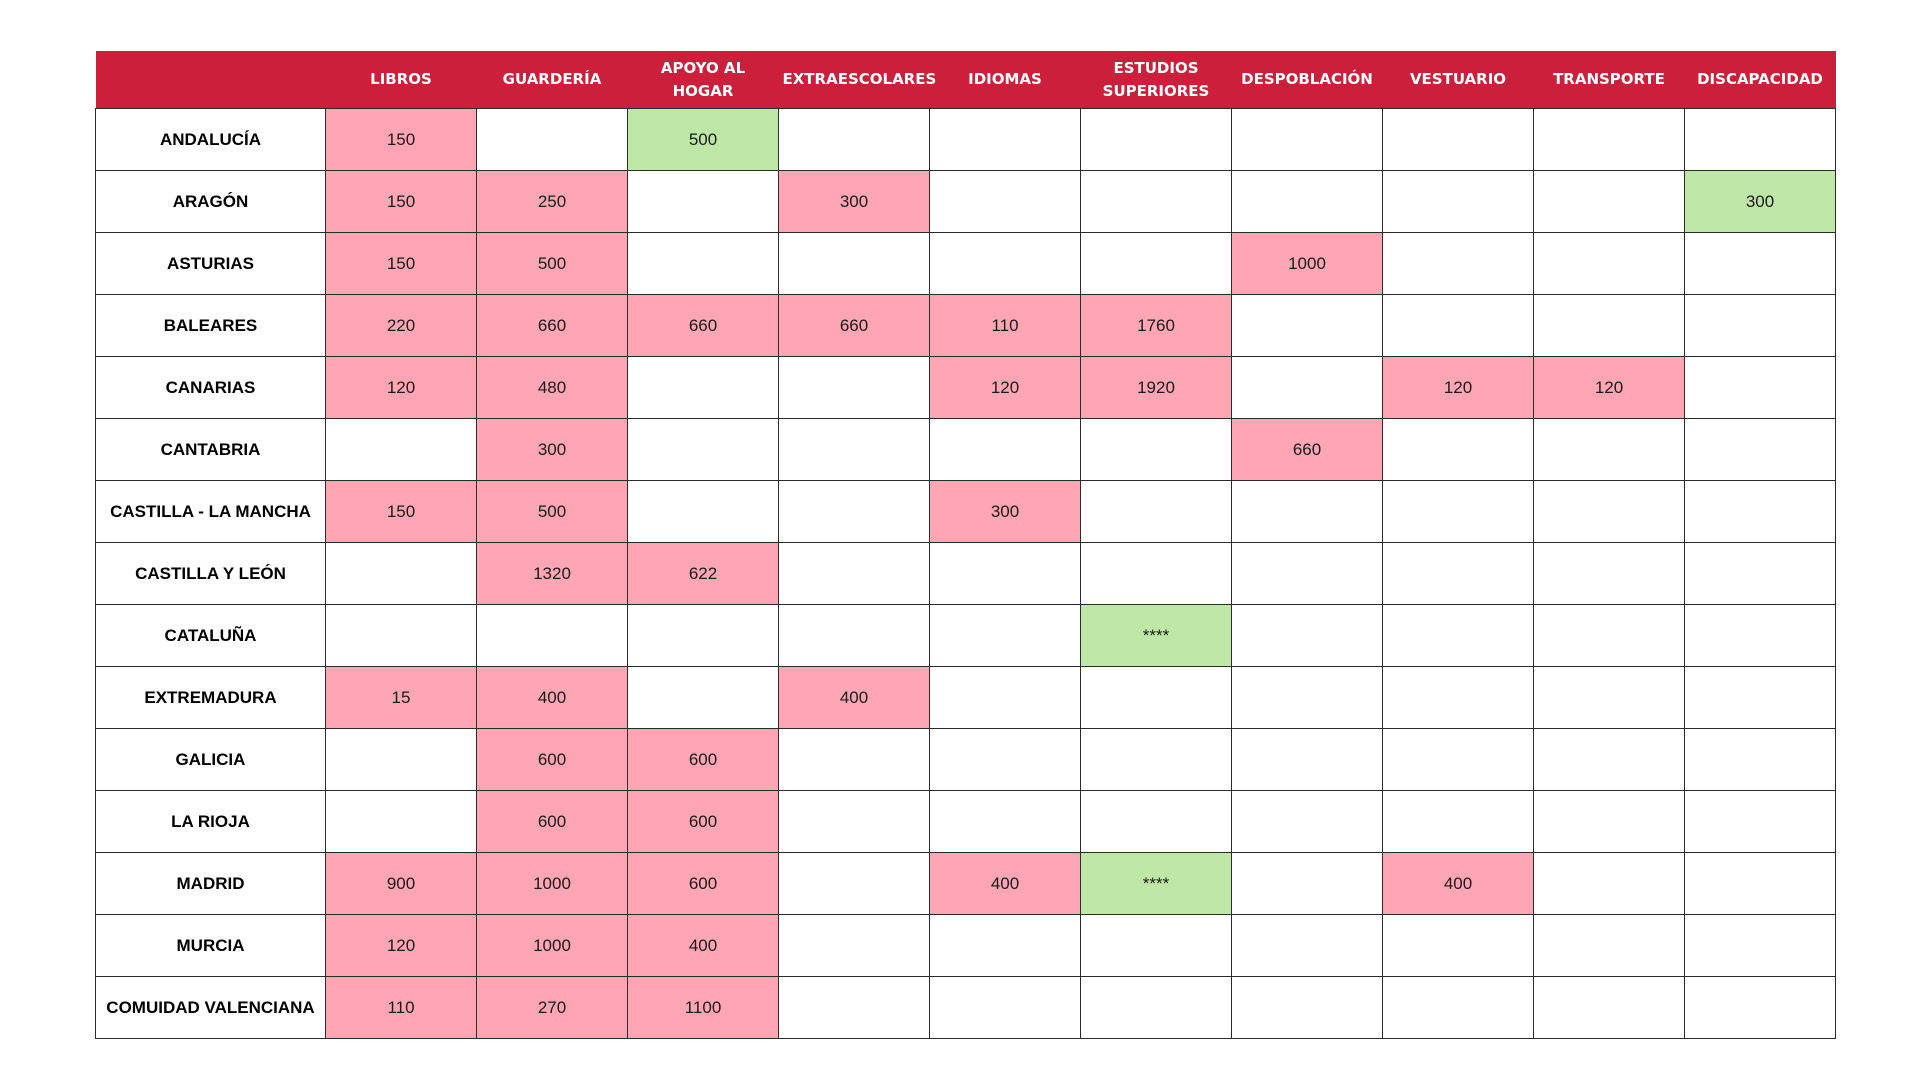 Image resolution: width=1920 pixels, height=1080 pixels. I want to click on table-row: ASTURIAS 150 500 1000, so click(965, 263).